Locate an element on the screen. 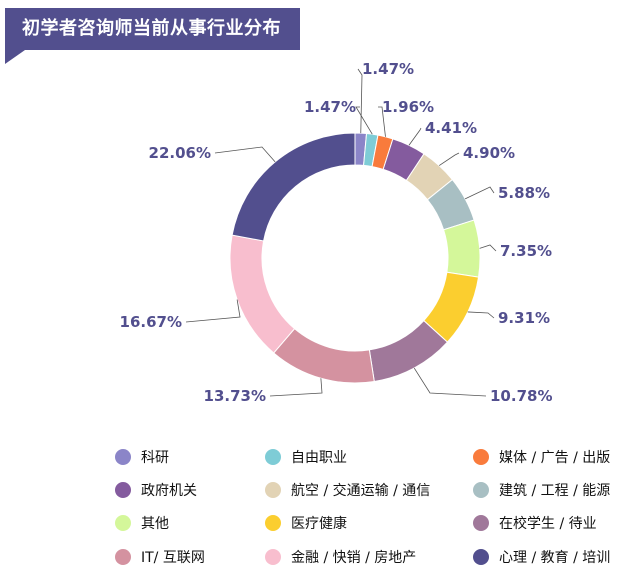  legend-item: 自由职业 is located at coordinates (306, 457).